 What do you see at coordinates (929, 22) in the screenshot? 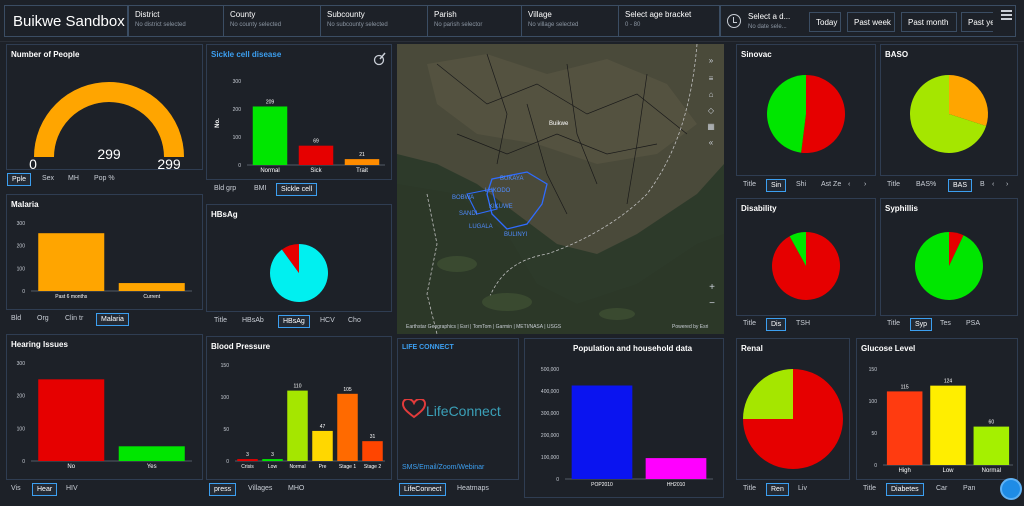
I see `past-month-button: Past month` at bounding box center [929, 22].